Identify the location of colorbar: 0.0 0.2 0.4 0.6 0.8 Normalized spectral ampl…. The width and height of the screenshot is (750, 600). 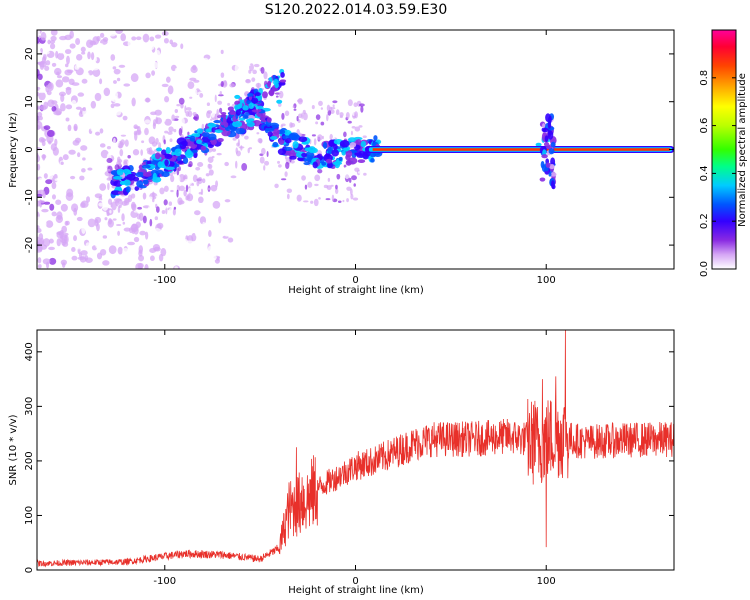
(723, 153).